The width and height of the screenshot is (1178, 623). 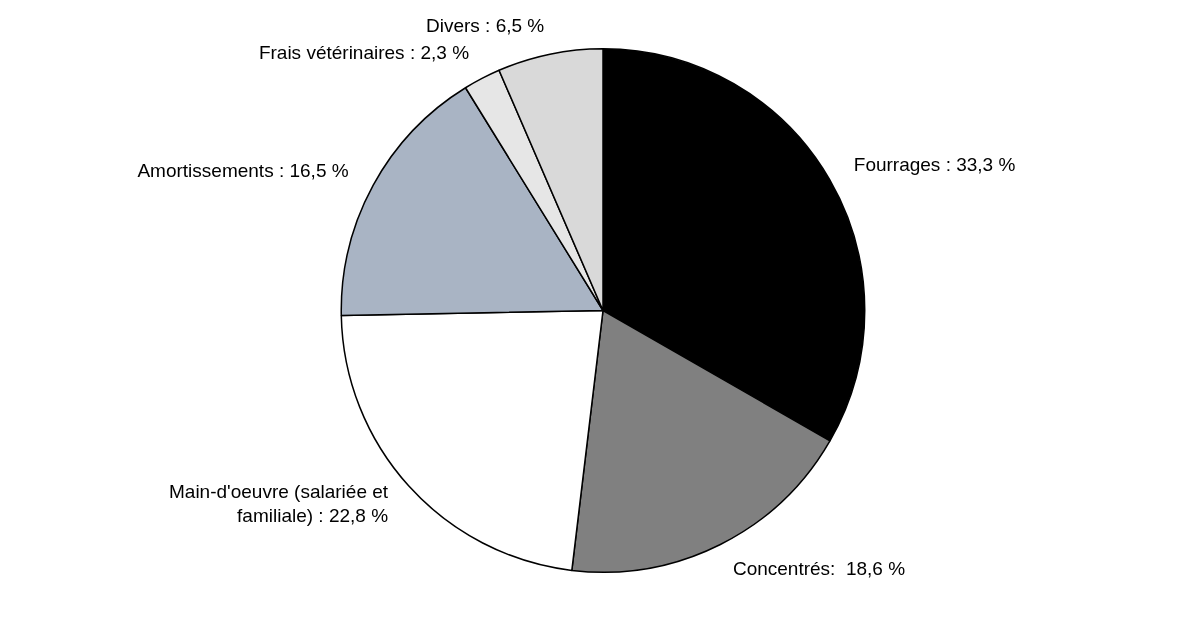 What do you see at coordinates (243, 170) in the screenshot?
I see `slice-label: Amortissements : 16,5 %` at bounding box center [243, 170].